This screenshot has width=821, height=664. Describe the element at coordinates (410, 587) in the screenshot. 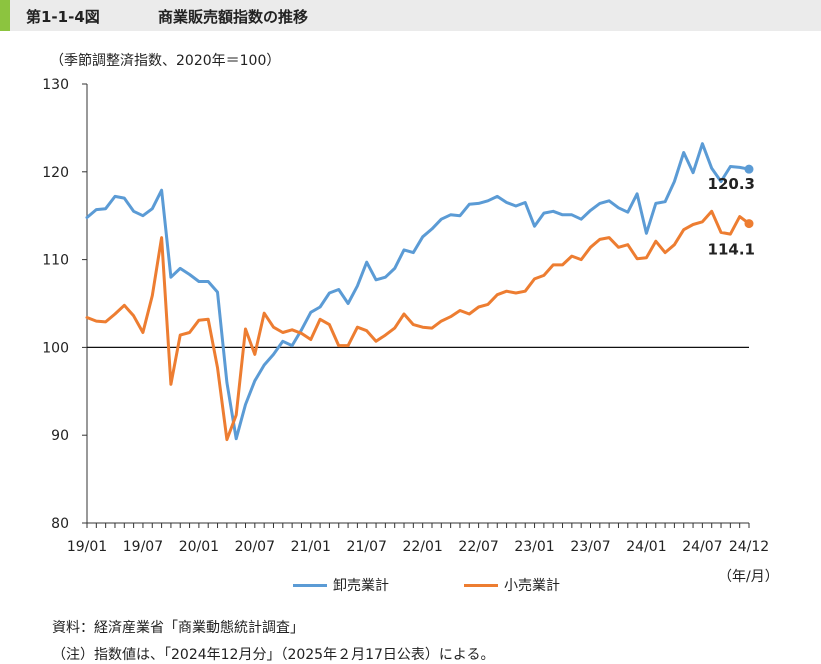

I see `legend: 卸売業計 小売業計` at that location.